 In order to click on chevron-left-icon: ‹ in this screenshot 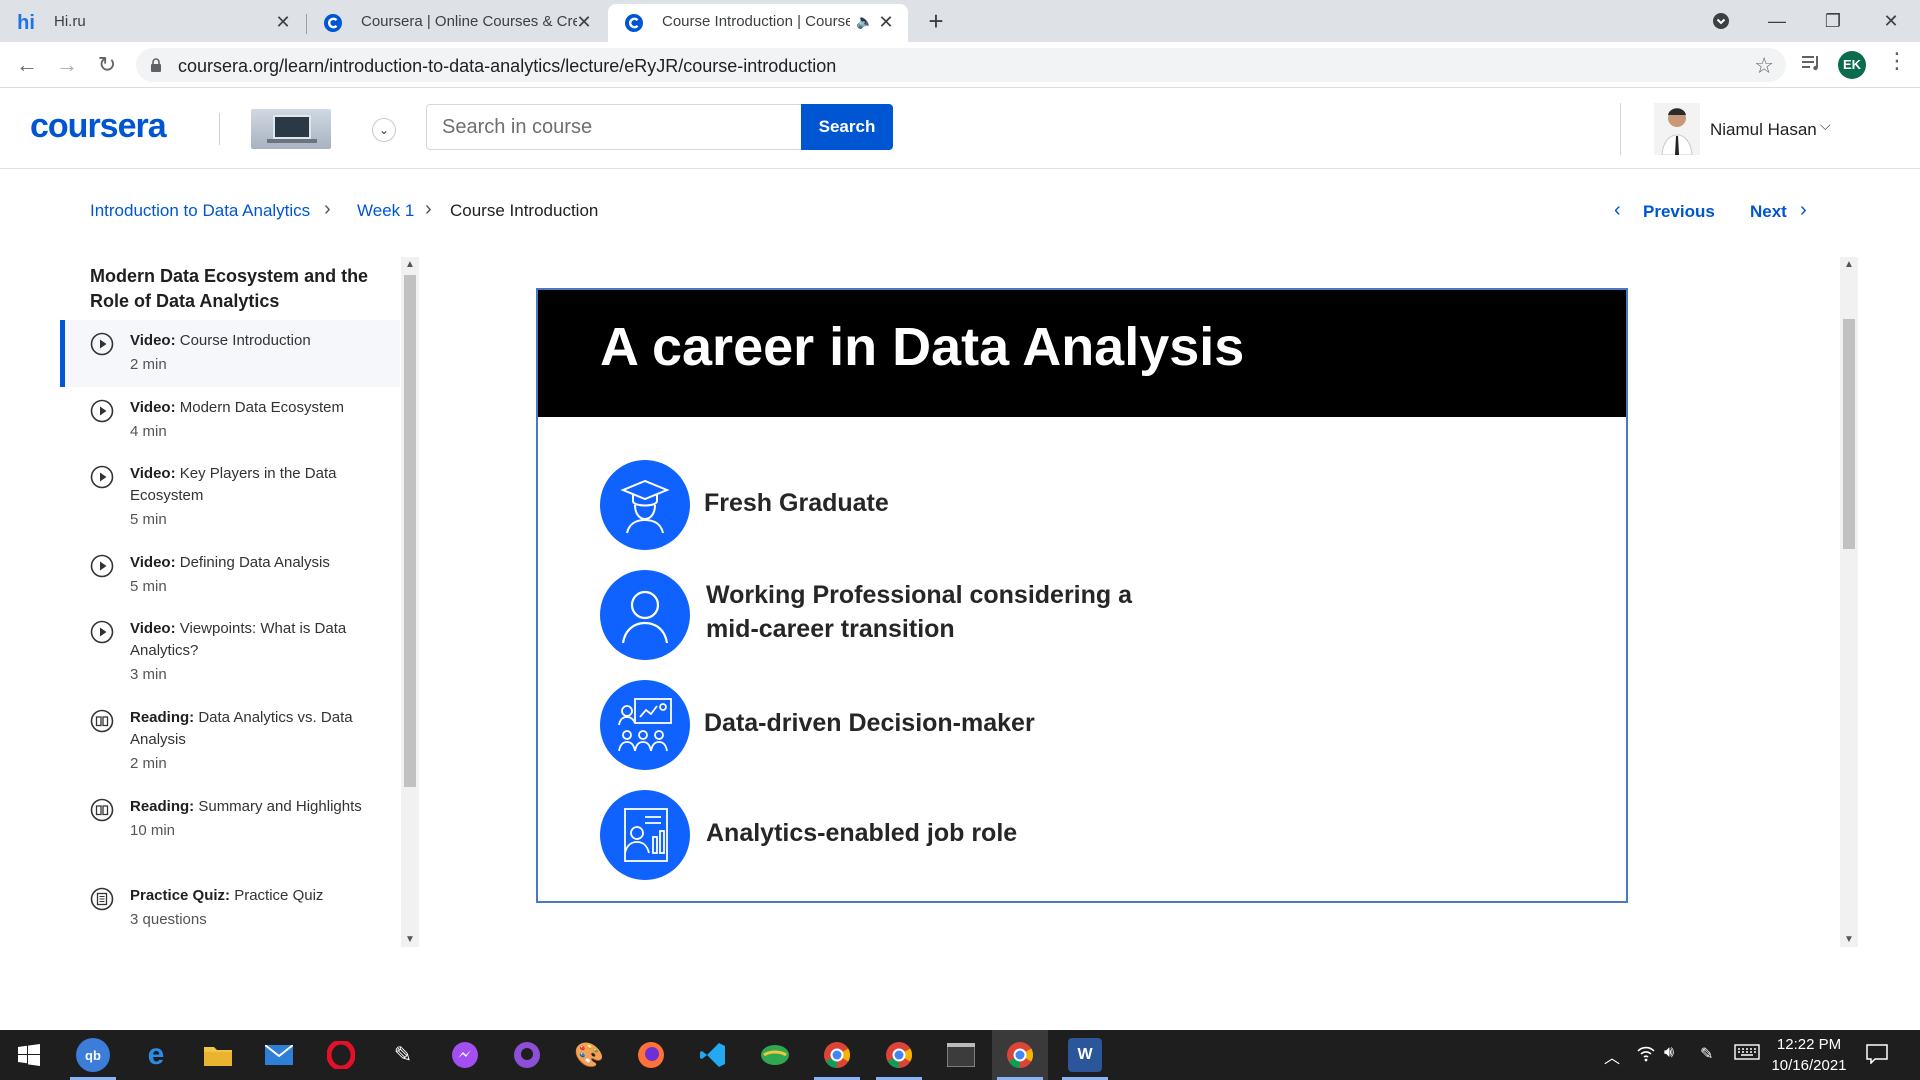, I will do `click(1617, 210)`.